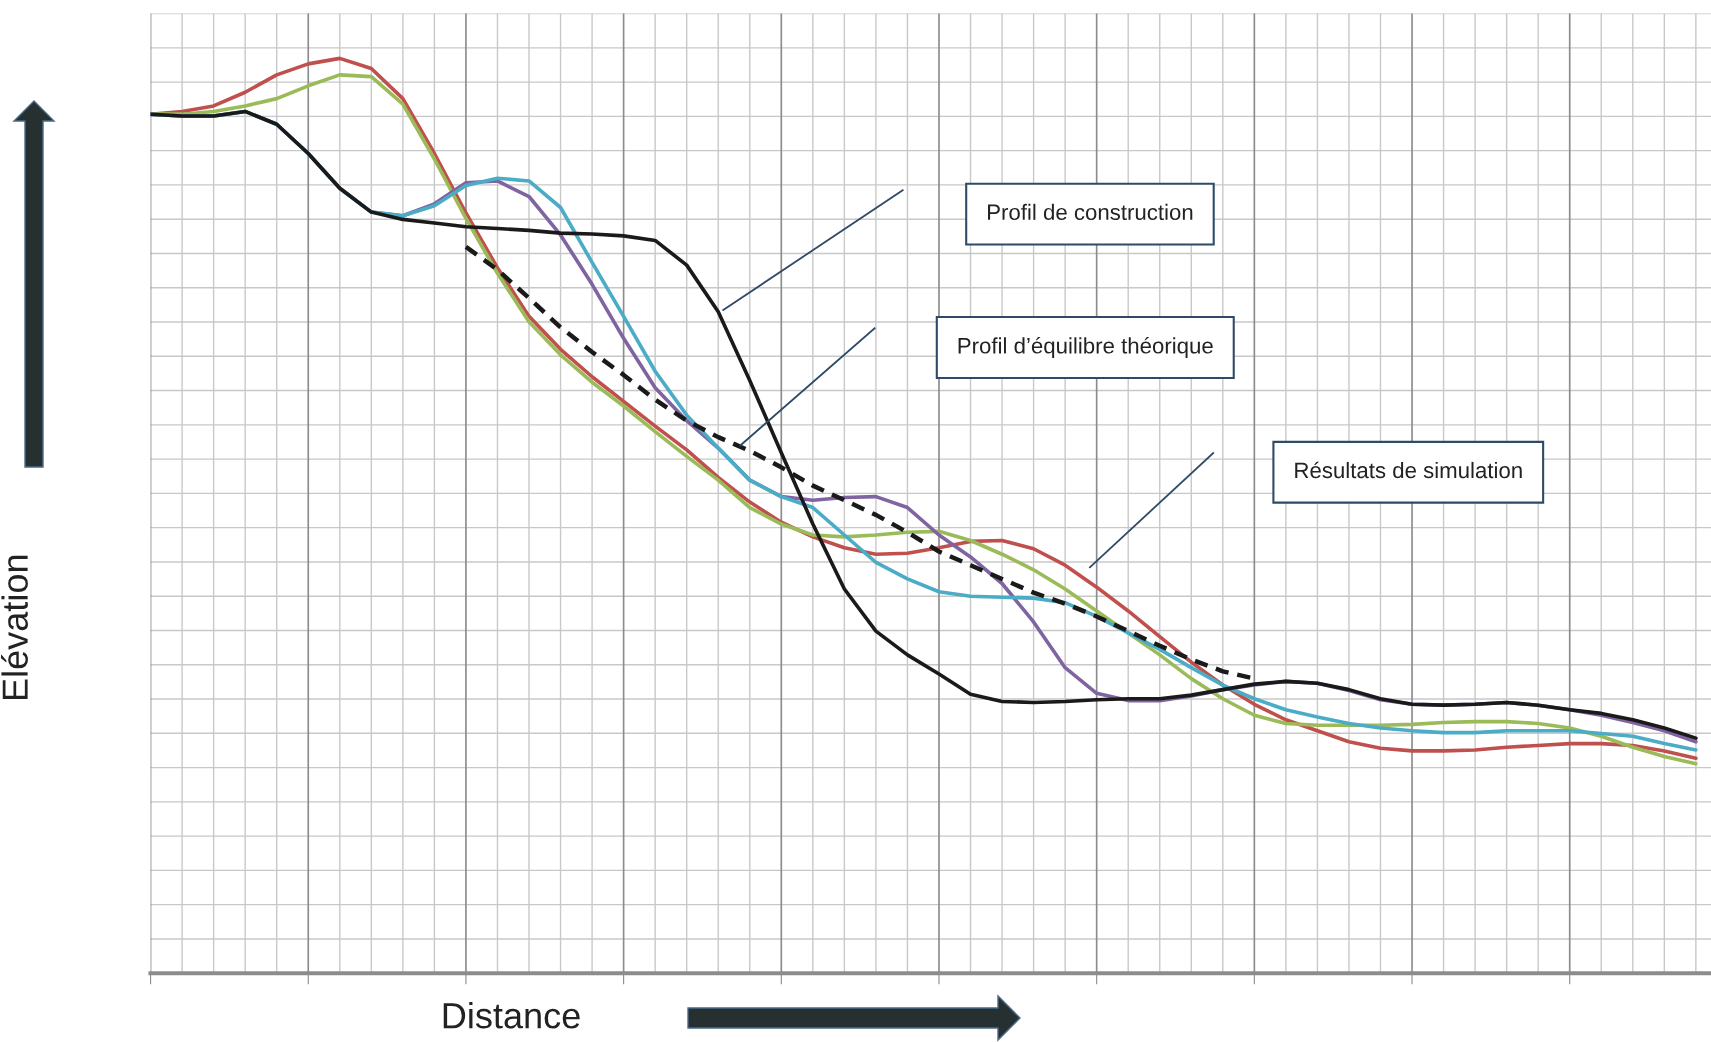 The height and width of the screenshot is (1042, 1711). Describe the element at coordinates (1090, 212) in the screenshot. I see `annotation: Profil de construction` at that location.